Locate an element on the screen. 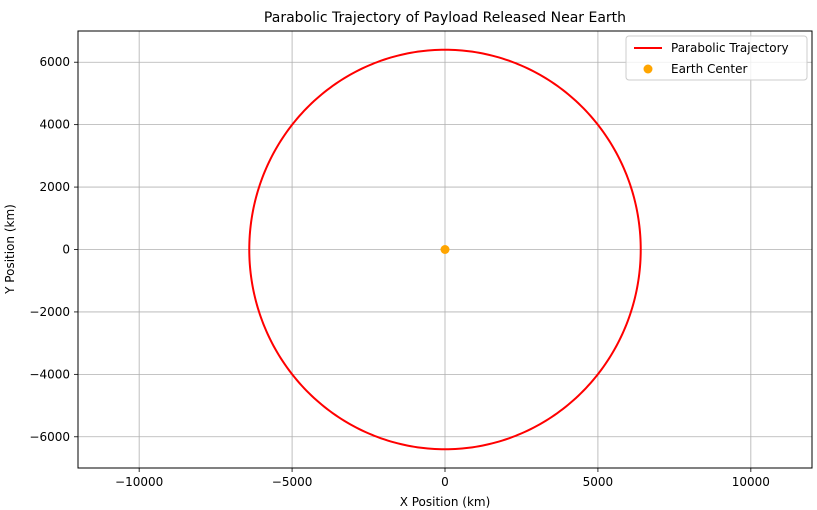 This screenshot has width=817, height=510. y-tick-label: 0 is located at coordinates (66, 250).